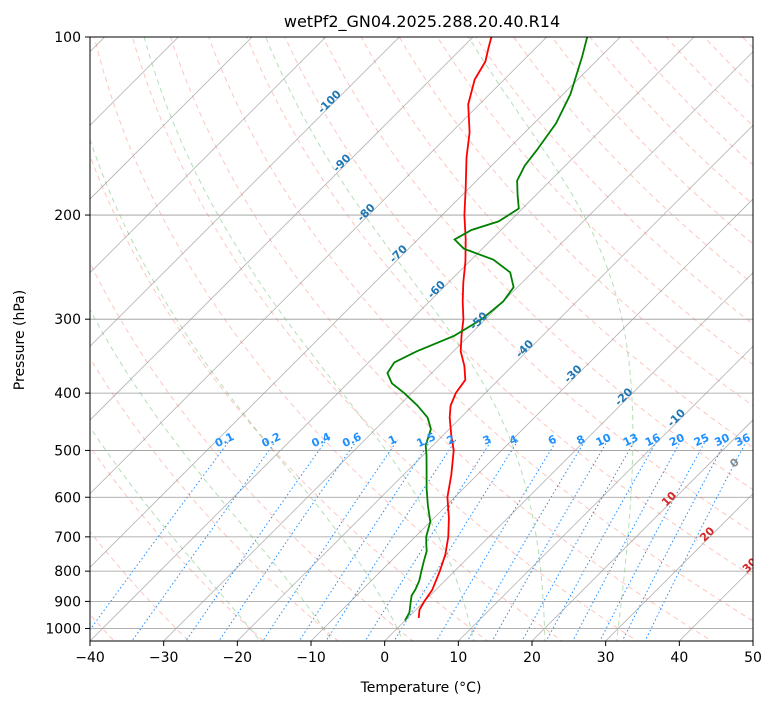 The height and width of the screenshot is (708, 775). I want to click on x-tick-label: −20, so click(238, 658).